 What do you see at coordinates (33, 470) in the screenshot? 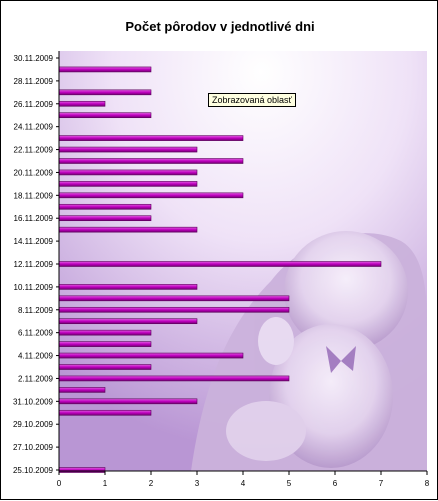
I see `y-tick-label: 25.10.2009` at bounding box center [33, 470].